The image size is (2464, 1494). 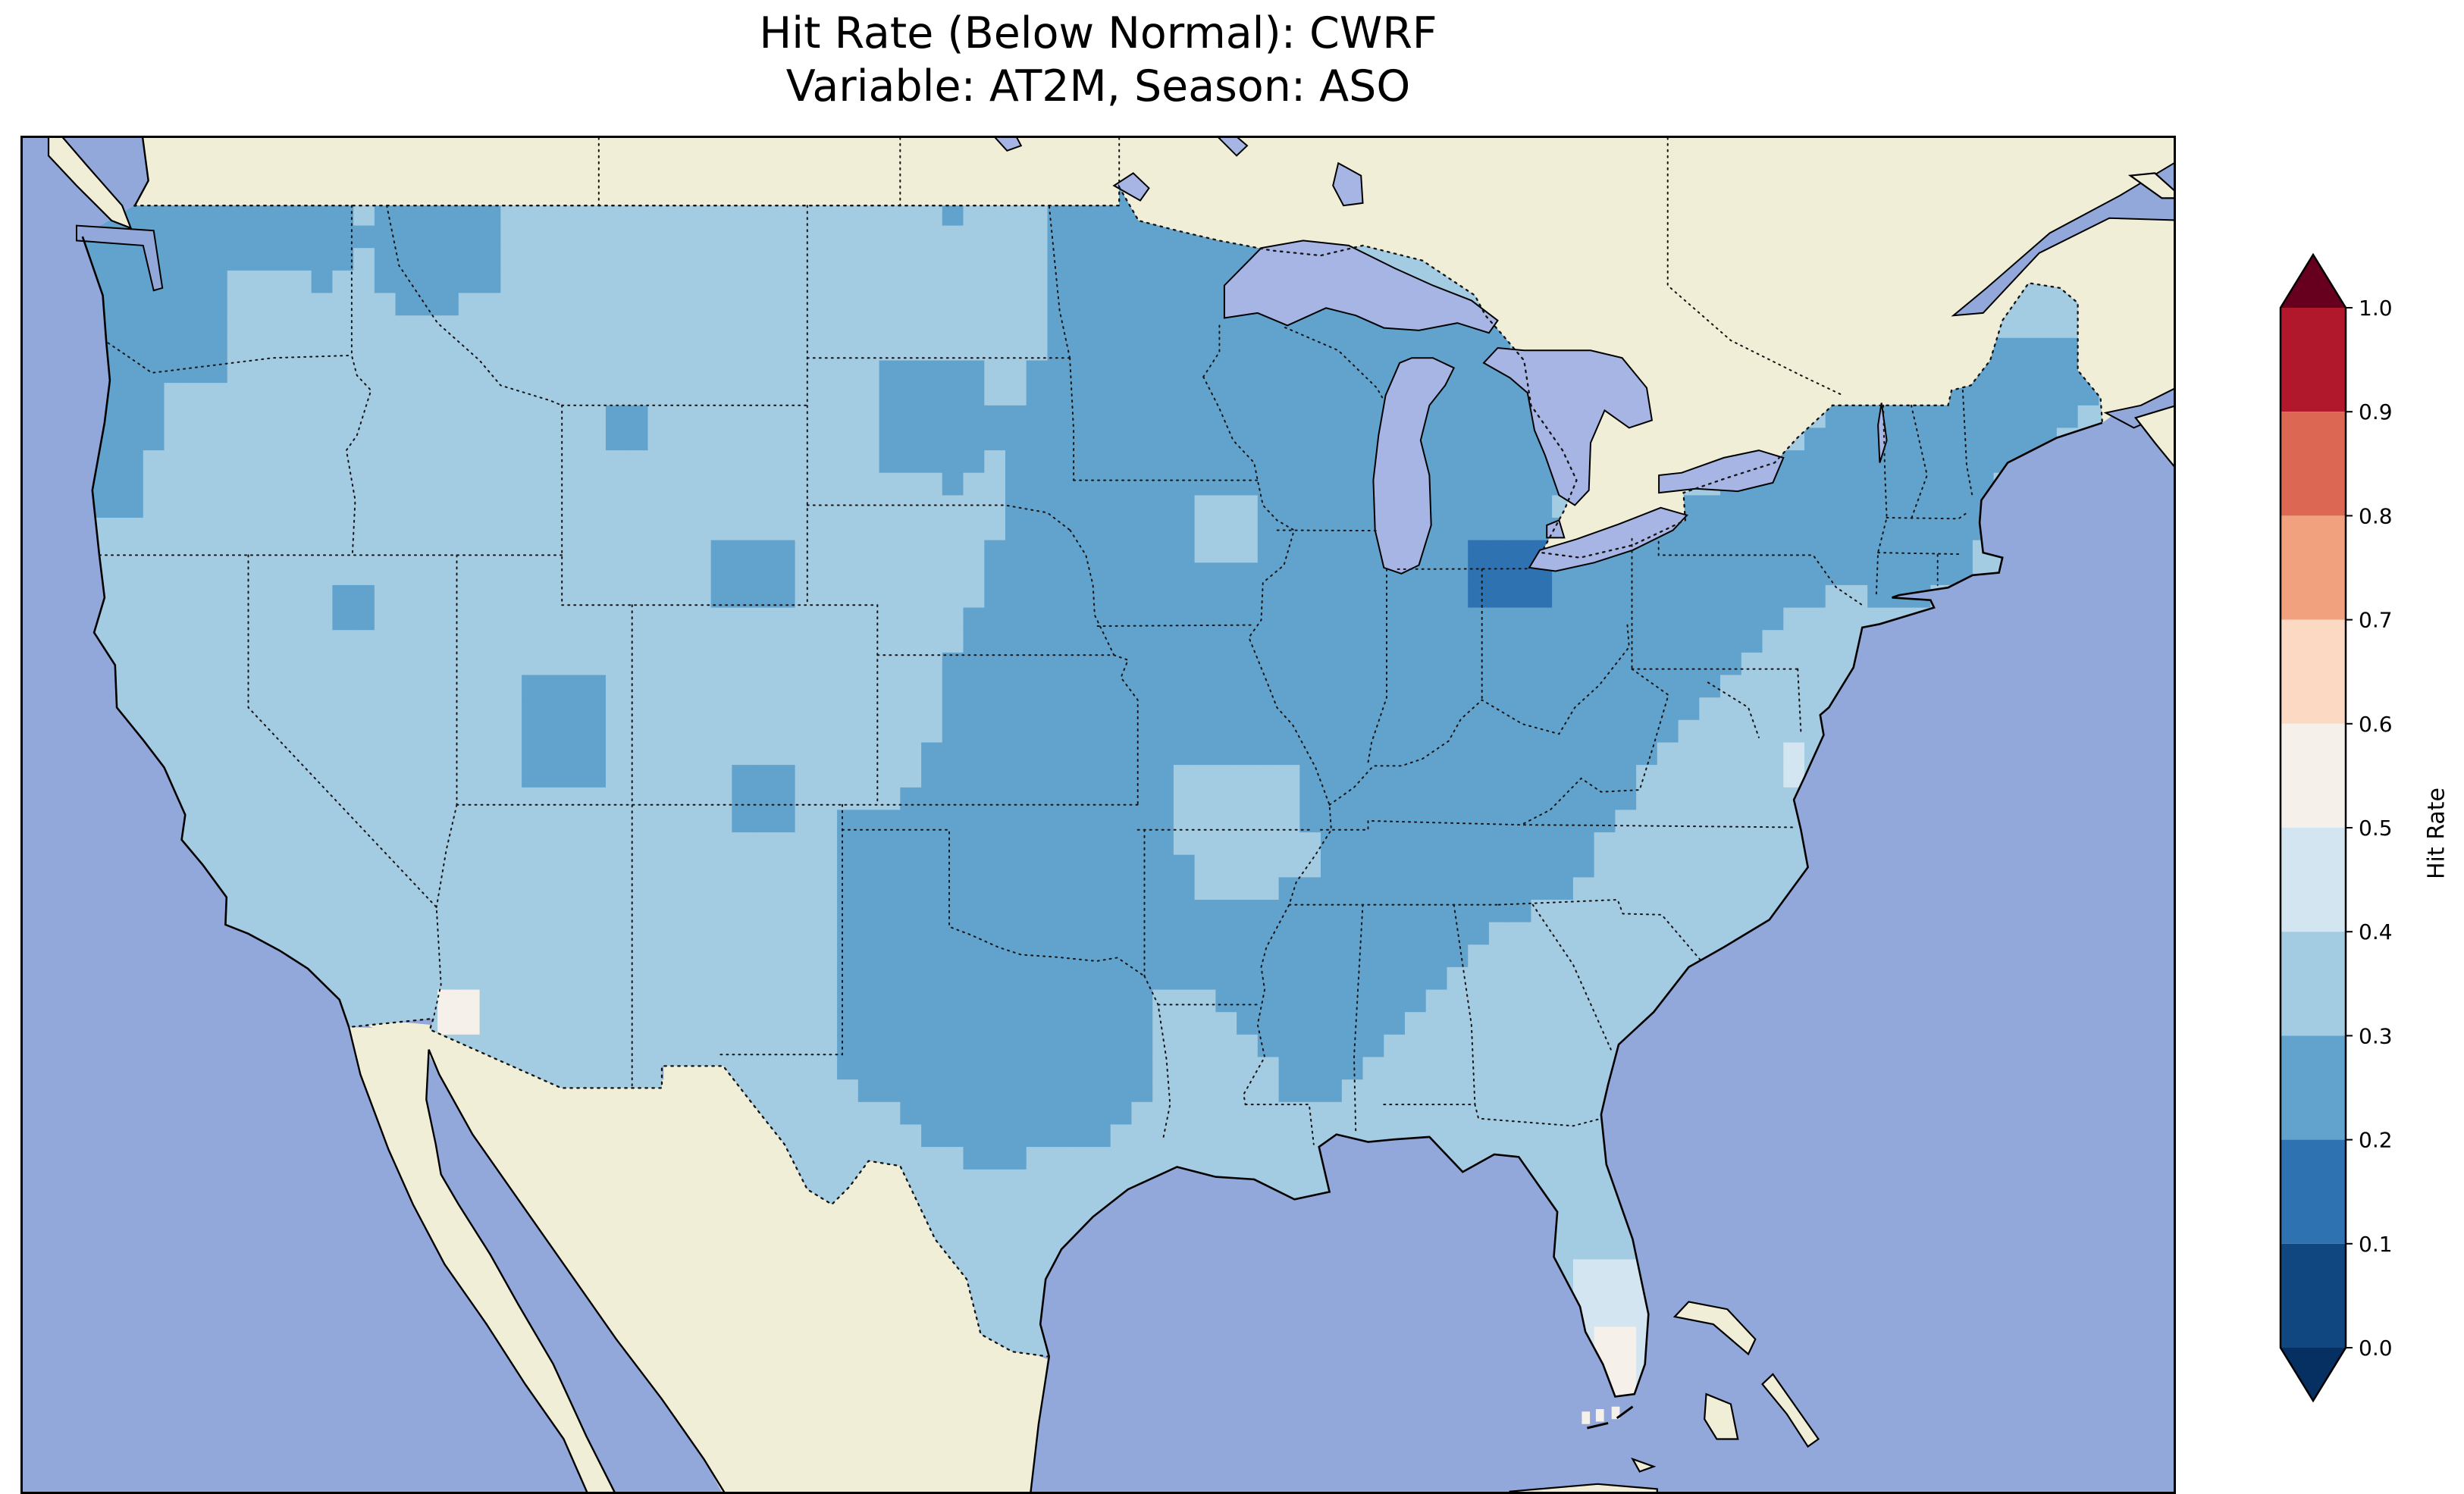 I want to click on mexico-land, so click(x=697, y=1255).